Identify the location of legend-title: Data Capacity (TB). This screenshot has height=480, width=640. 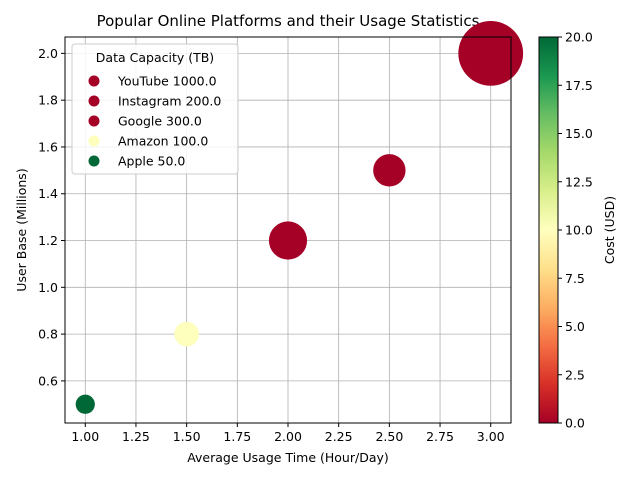
(155, 57).